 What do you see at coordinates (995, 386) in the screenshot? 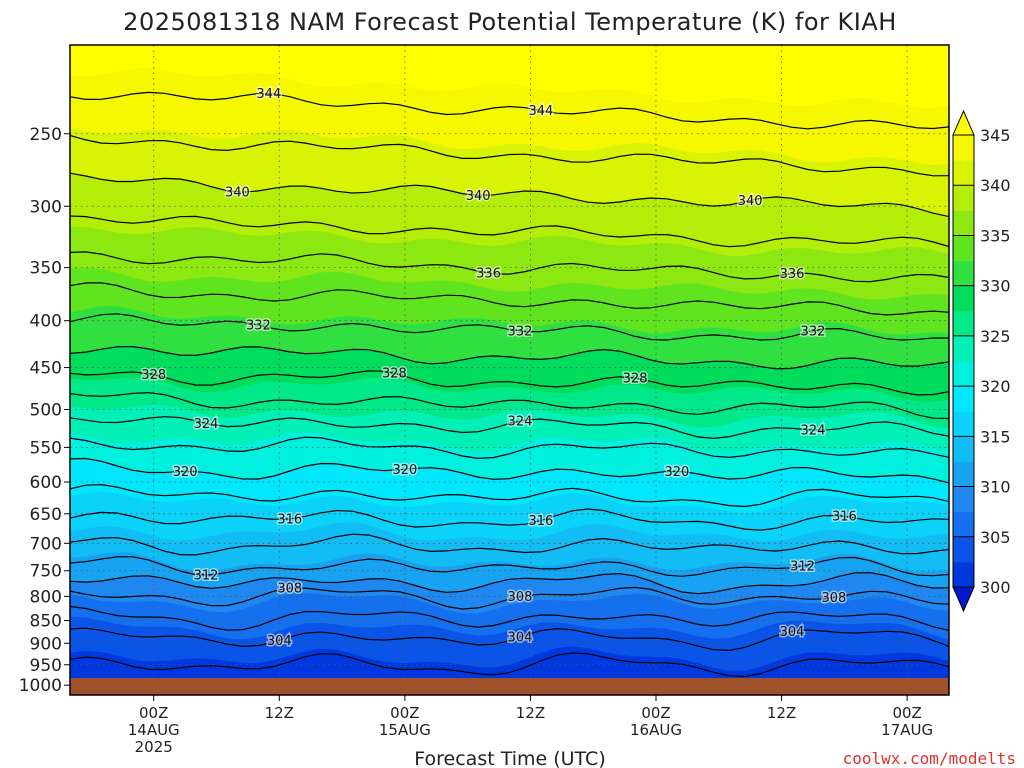
I see `colorbar-tick-label: 320` at bounding box center [995, 386].